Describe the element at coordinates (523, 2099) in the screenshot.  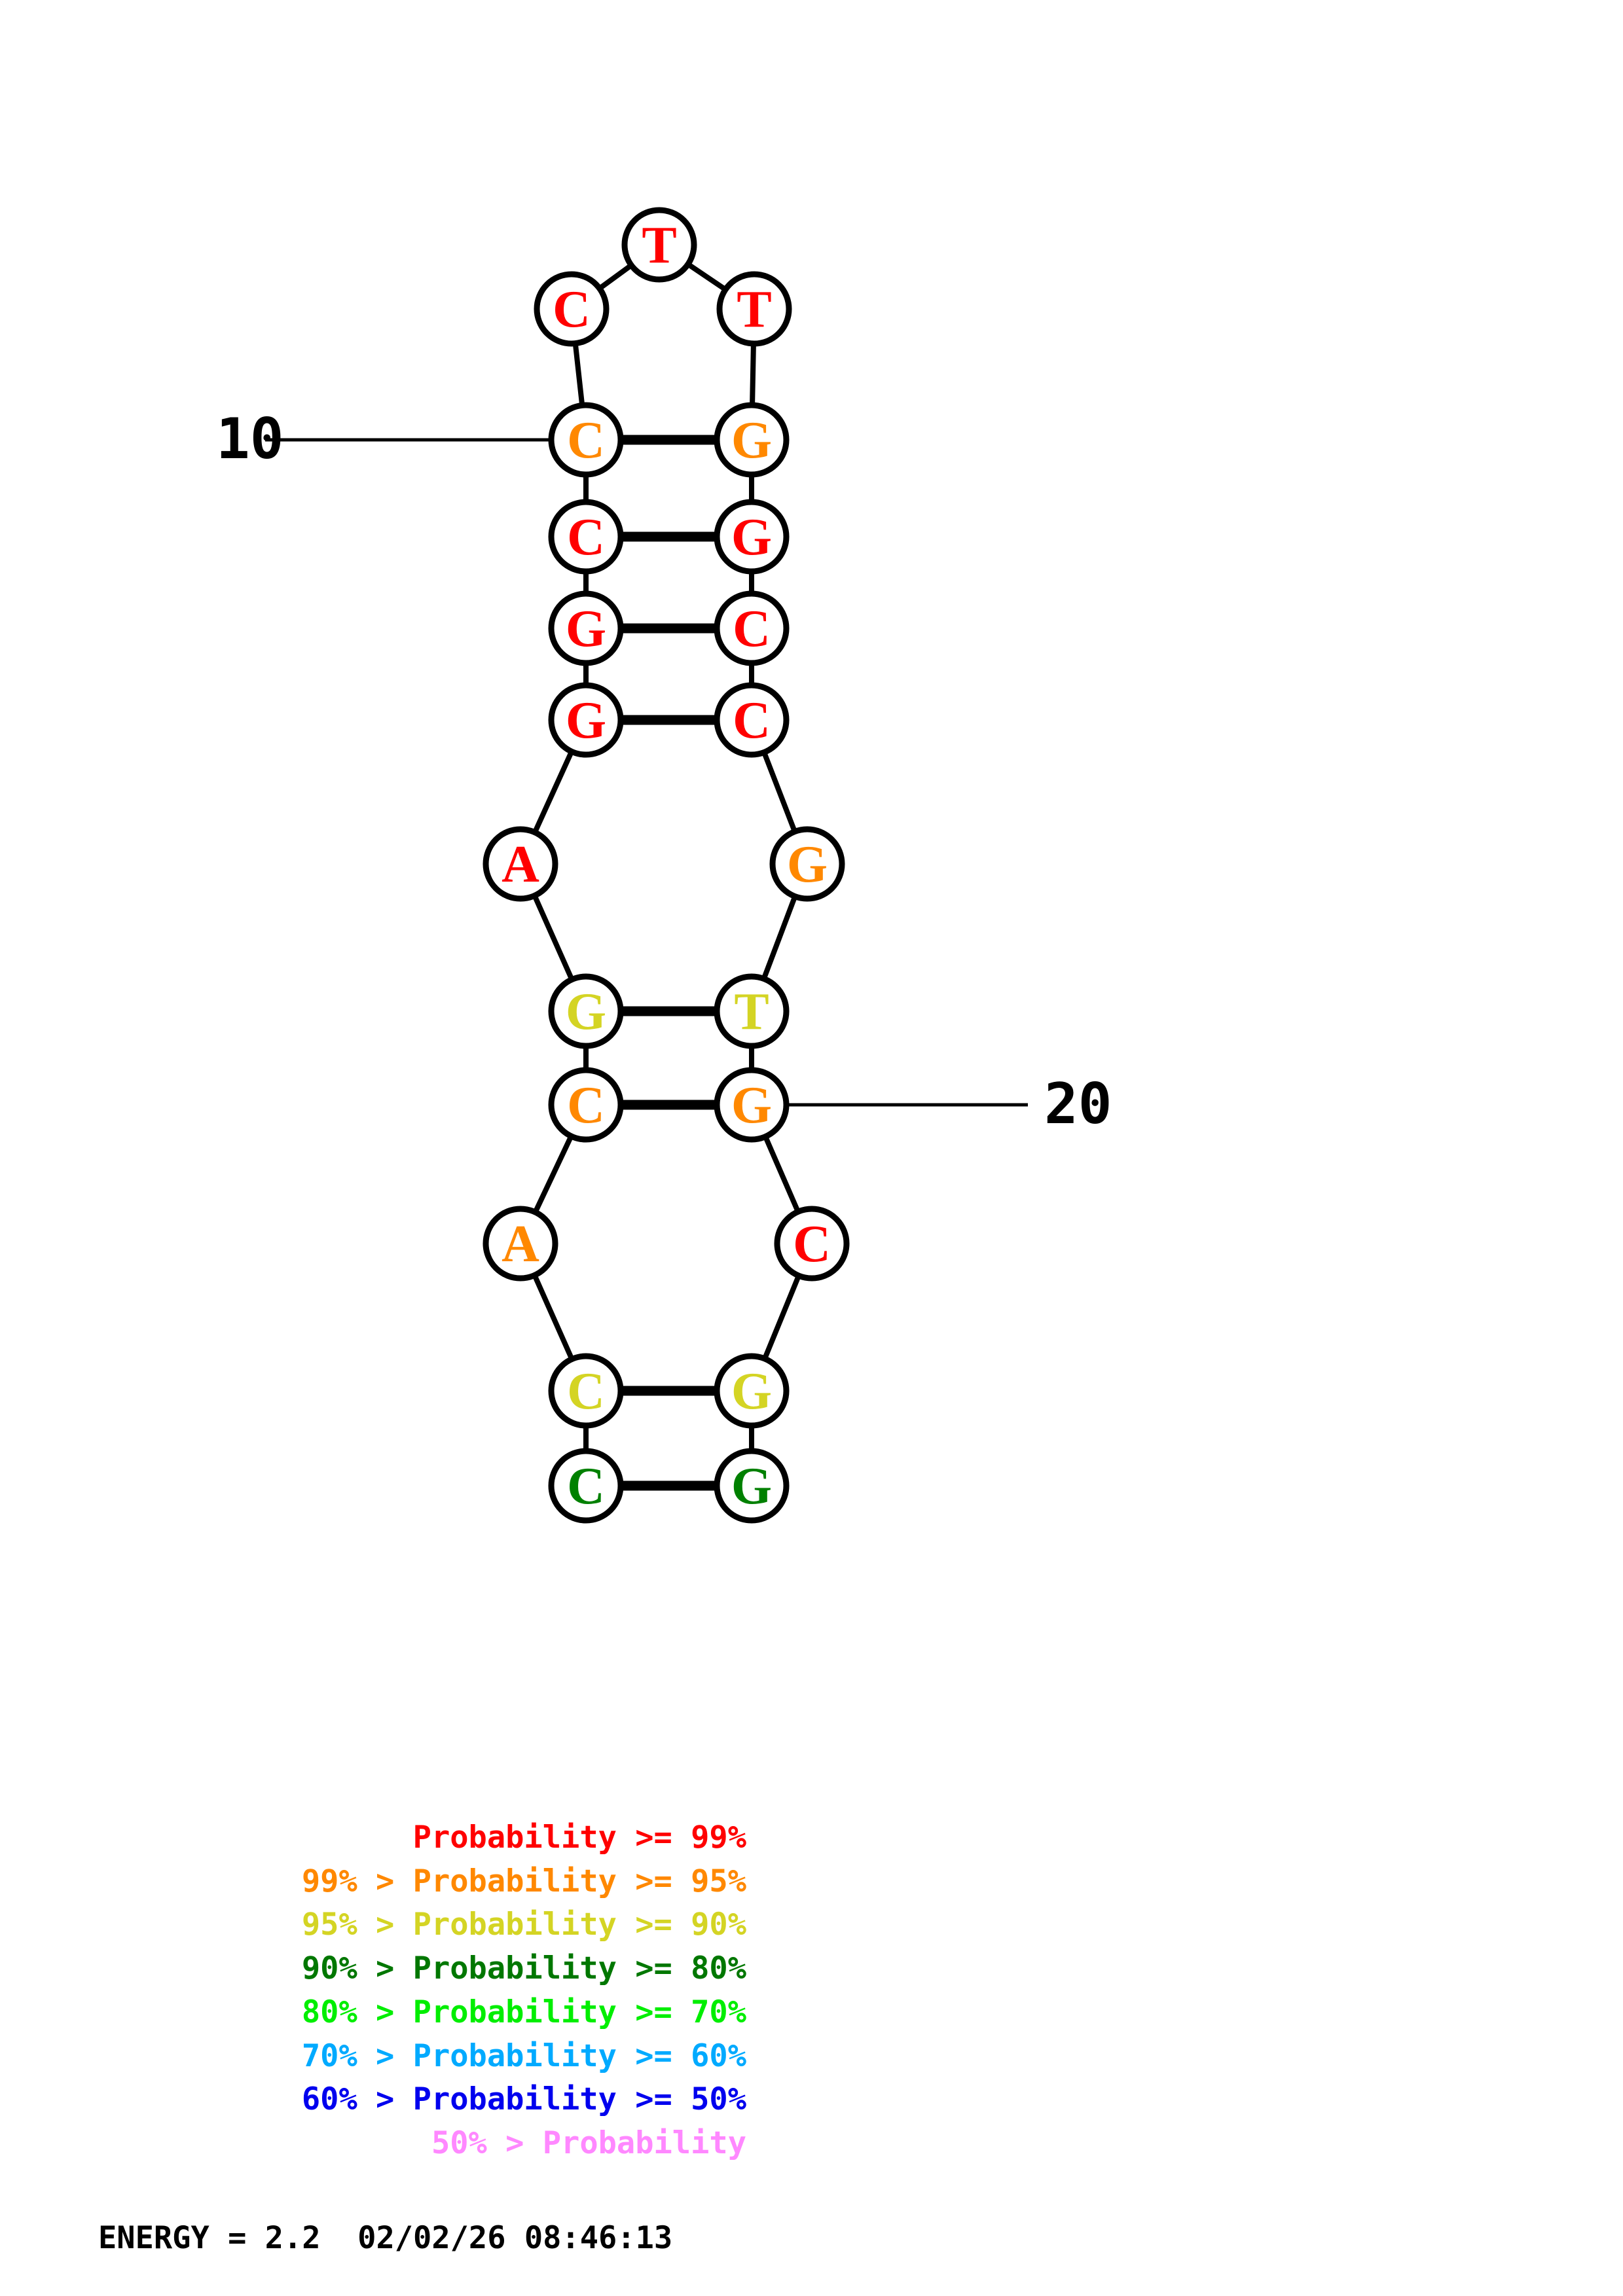
I see `legend-row: 60% > Probability >= 50%` at that location.